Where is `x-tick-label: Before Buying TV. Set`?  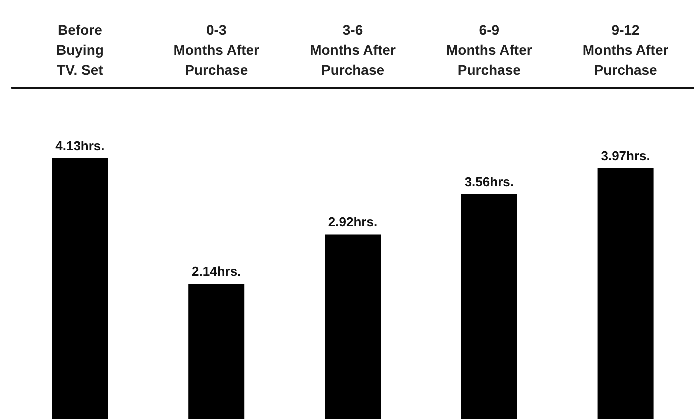
x-tick-label: Before Buying TV. Set is located at coordinates (80, 50).